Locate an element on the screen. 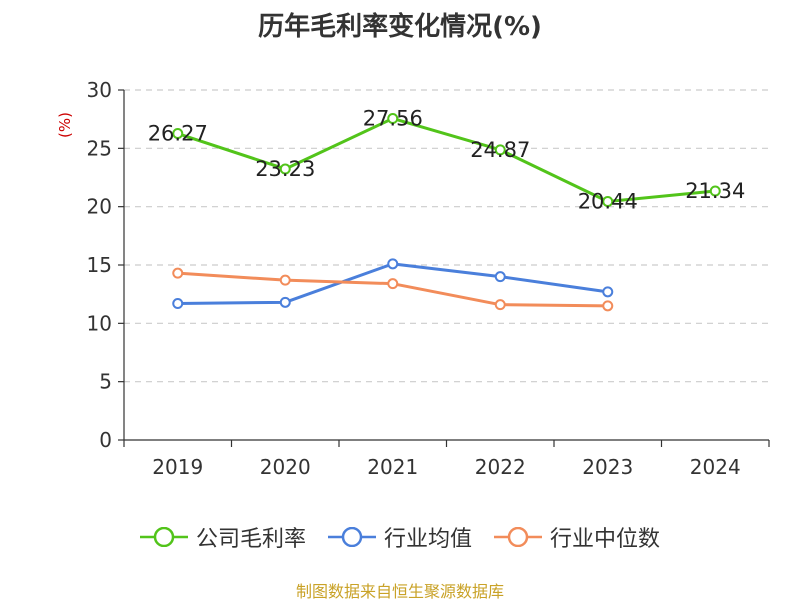 The width and height of the screenshot is (800, 602). data-label-0-5: 21.34 is located at coordinates (715, 191).